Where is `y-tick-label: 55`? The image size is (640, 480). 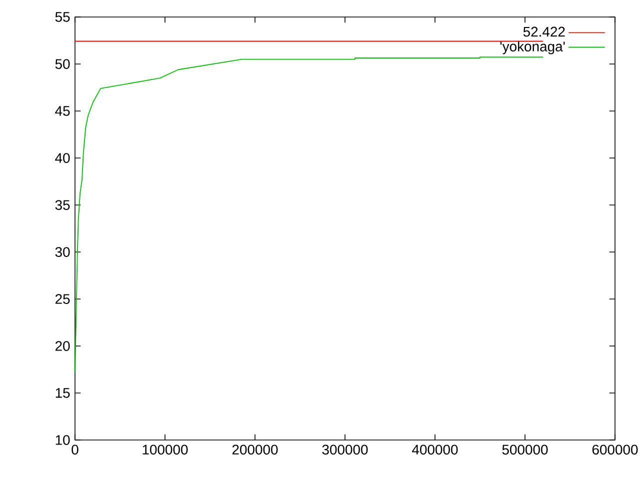 y-tick-label: 55 is located at coordinates (62, 17).